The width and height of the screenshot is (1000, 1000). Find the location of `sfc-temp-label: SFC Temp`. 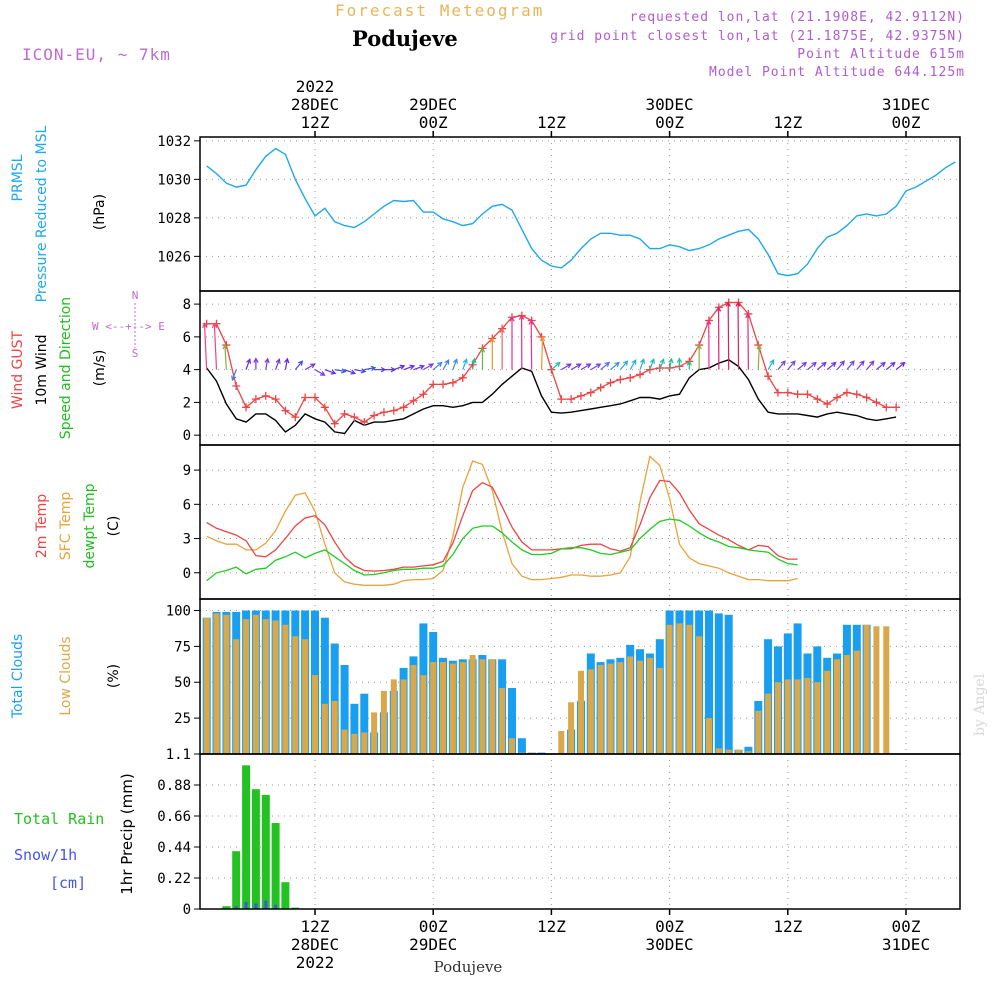

sfc-temp-label: SFC Temp is located at coordinates (66, 526).